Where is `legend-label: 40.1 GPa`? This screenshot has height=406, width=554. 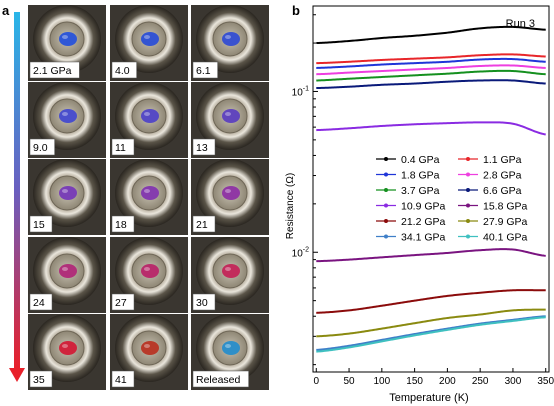
legend-label: 40.1 GPa is located at coordinates (505, 238).